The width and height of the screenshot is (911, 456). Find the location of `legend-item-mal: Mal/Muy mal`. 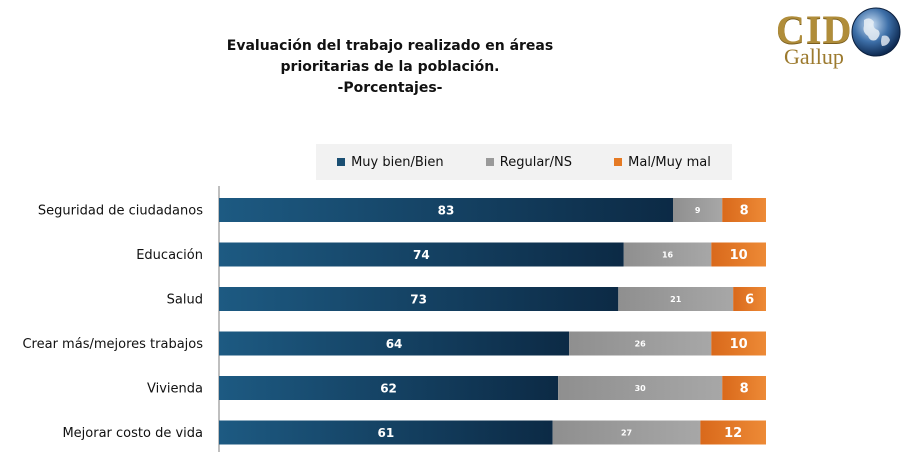

legend-item-mal: Mal/Muy mal is located at coordinates (662, 162).